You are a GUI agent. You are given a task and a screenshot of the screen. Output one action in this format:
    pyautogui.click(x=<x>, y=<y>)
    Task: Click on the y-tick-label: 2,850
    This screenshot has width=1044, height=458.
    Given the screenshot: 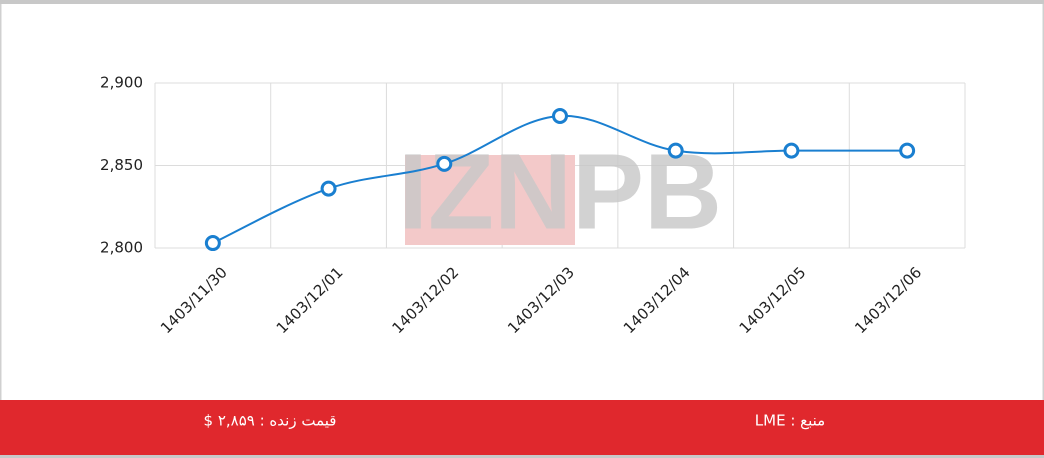 What is the action you would take?
    pyautogui.click(x=121, y=165)
    